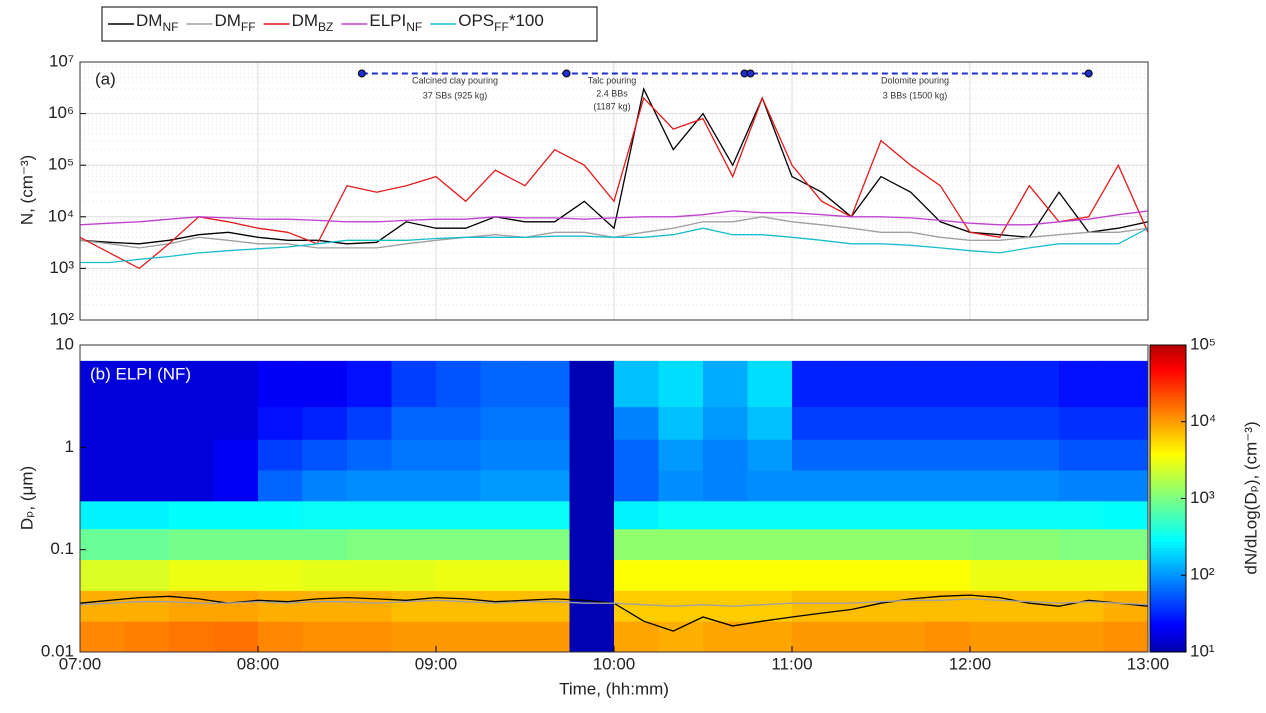 The height and width of the screenshot is (713, 1266). I want to click on colorbar-tick-label: 10¹, so click(1202, 650).